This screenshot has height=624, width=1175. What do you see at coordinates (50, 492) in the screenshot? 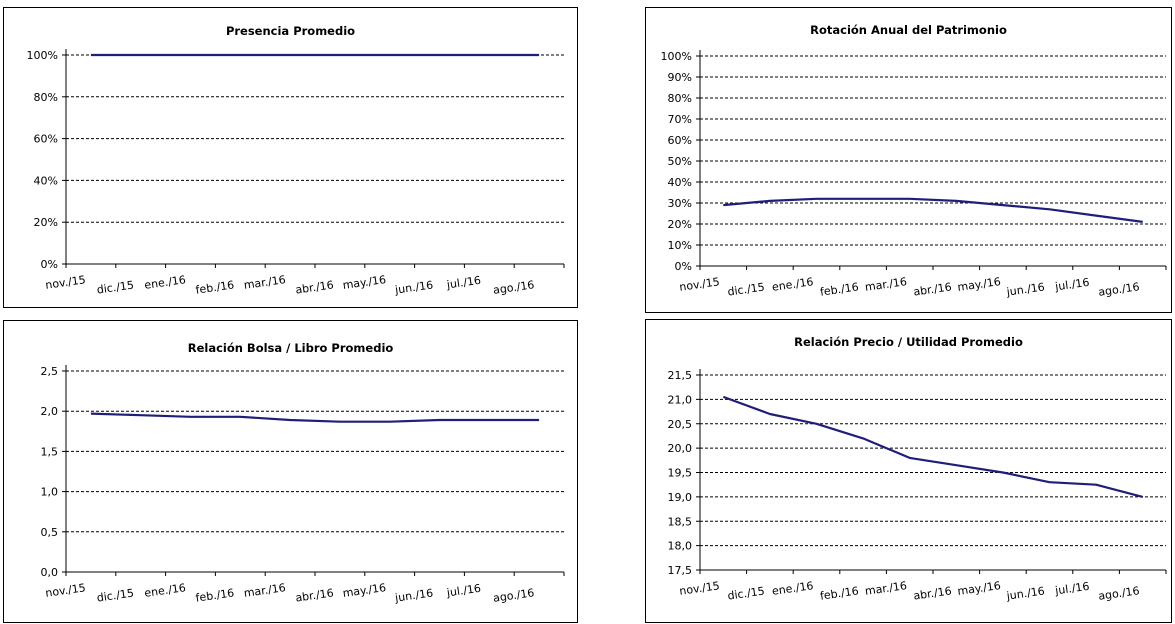
I see `y-tick-label: 1,0` at bounding box center [50, 492].